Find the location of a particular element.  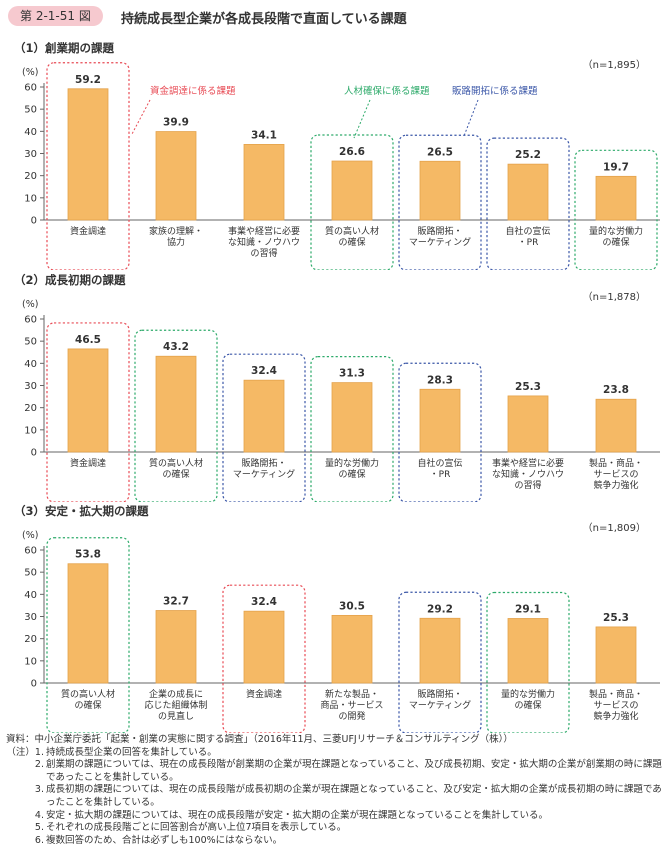

callout-funding-leader is located at coordinates (141, 117).